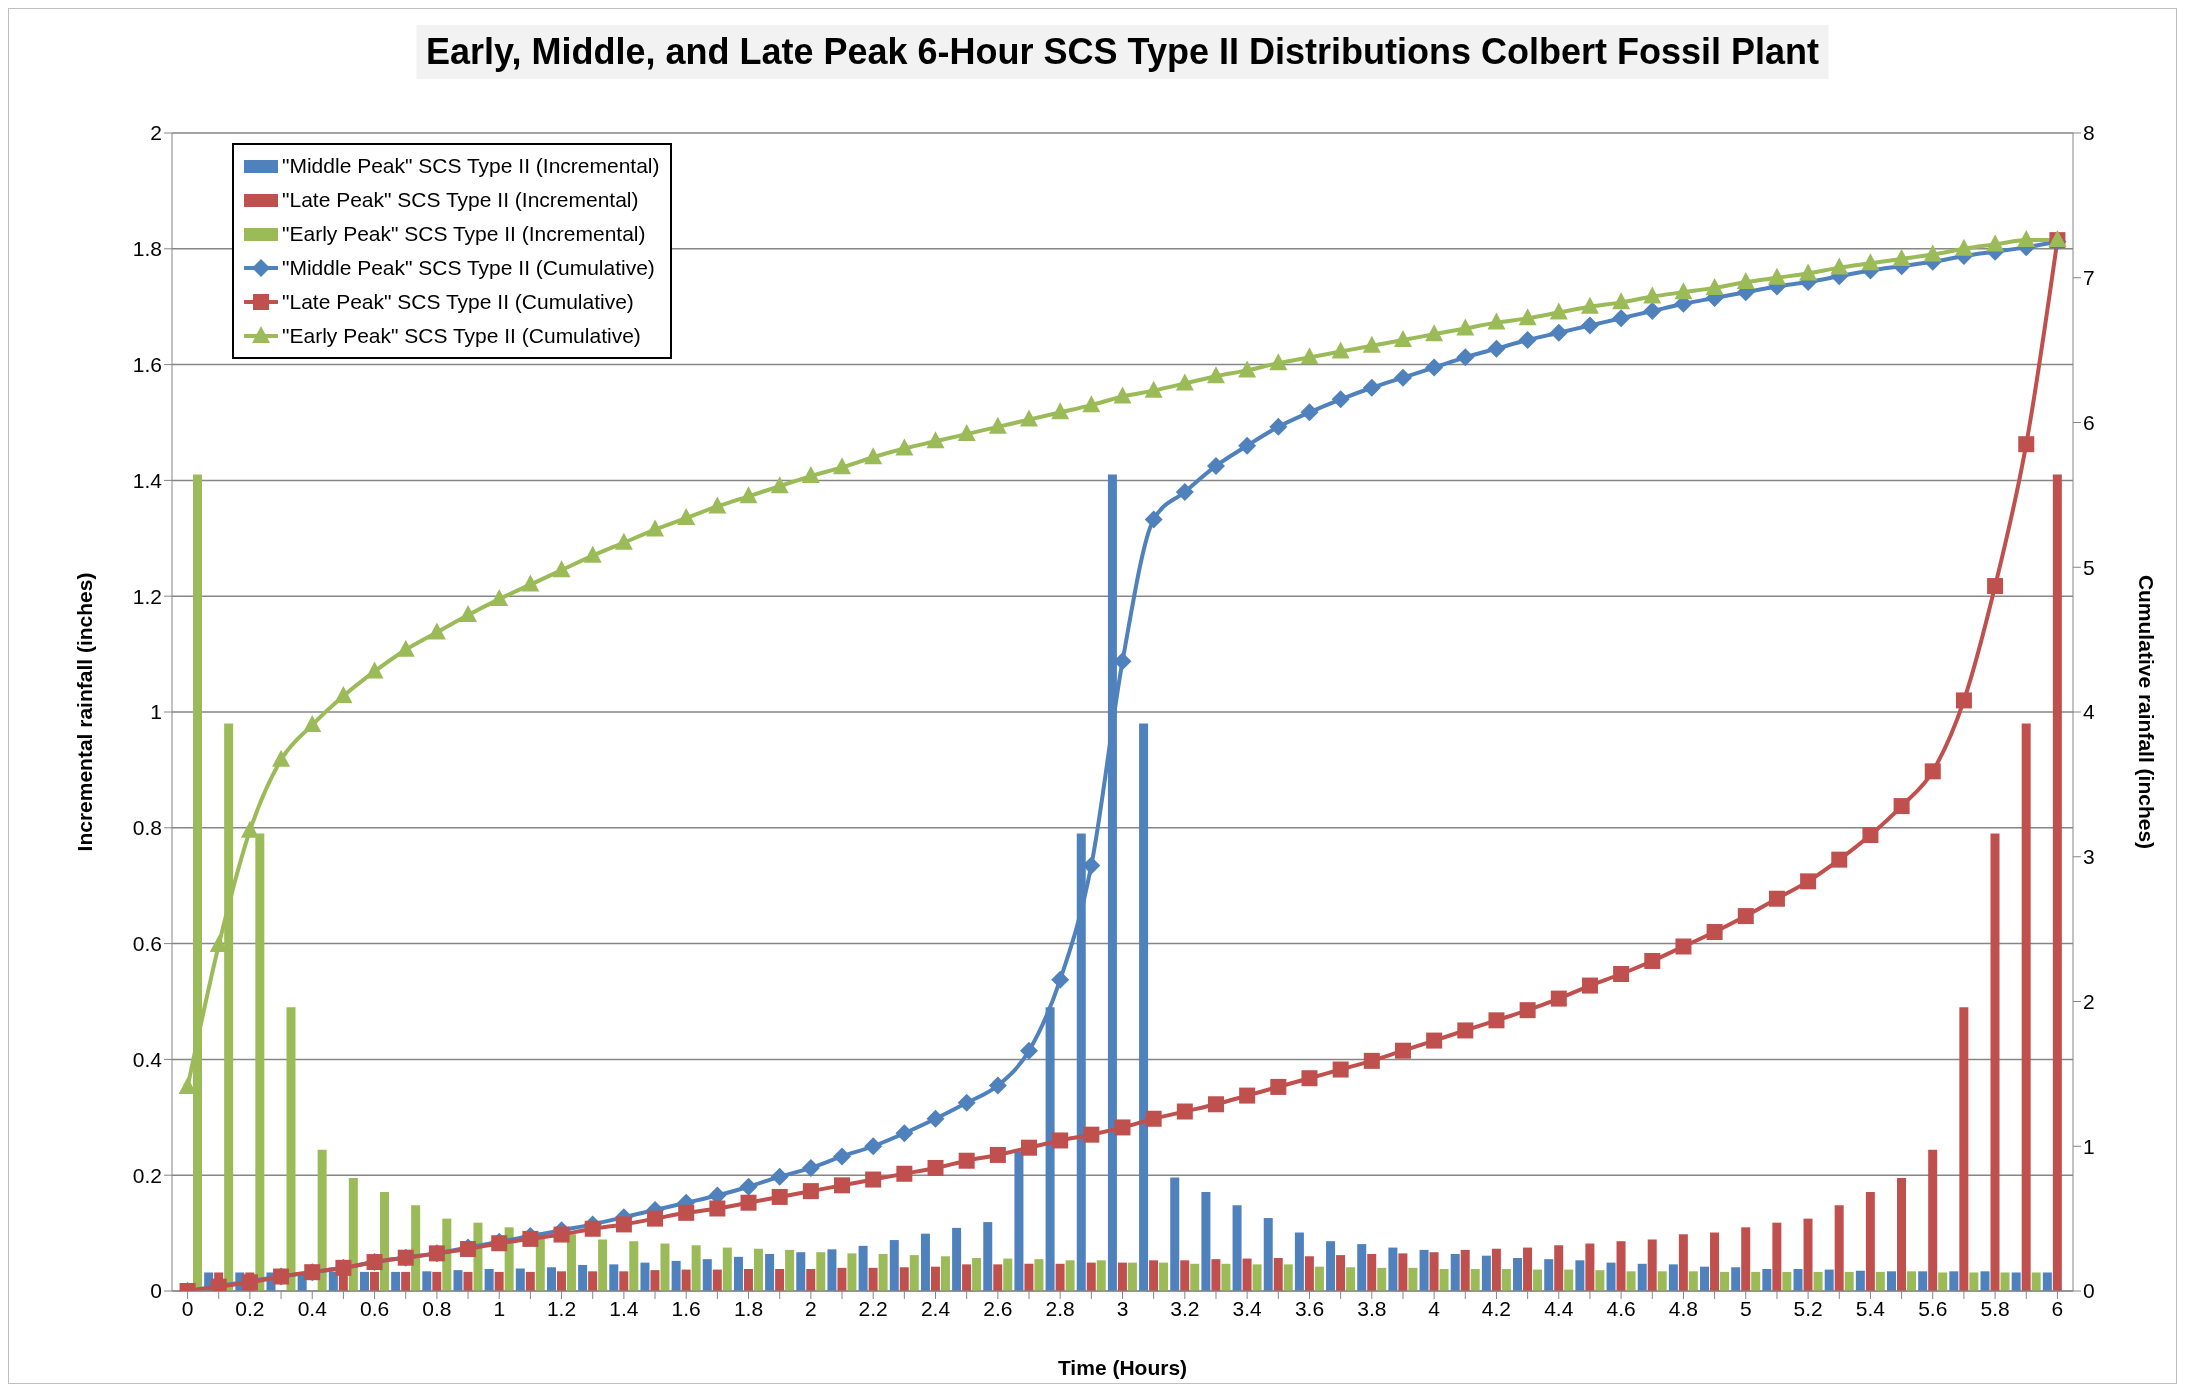  Describe the element at coordinates (1122, 52) in the screenshot. I see `chart-title: Early, Middle, and Late Peak 6-Hour SCS Type II Distributions Colbert Fossil Plant` at that location.